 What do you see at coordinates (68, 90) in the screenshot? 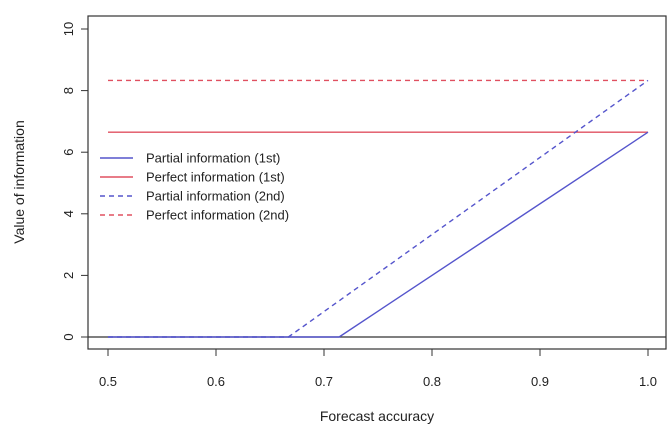
I see `y-tick-label: 8` at bounding box center [68, 90].